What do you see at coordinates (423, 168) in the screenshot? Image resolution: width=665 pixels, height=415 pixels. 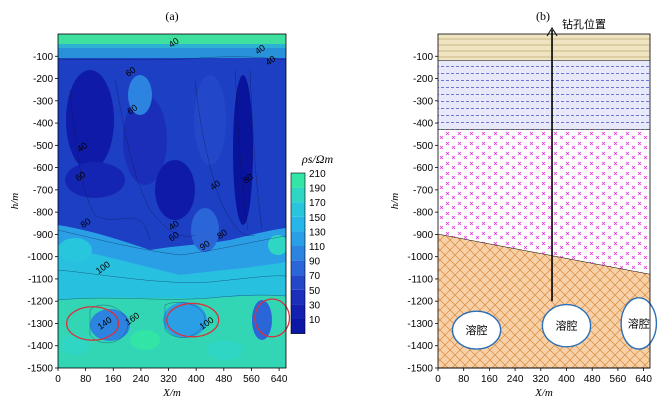 I see `y-tick-label: -600` at bounding box center [423, 168].